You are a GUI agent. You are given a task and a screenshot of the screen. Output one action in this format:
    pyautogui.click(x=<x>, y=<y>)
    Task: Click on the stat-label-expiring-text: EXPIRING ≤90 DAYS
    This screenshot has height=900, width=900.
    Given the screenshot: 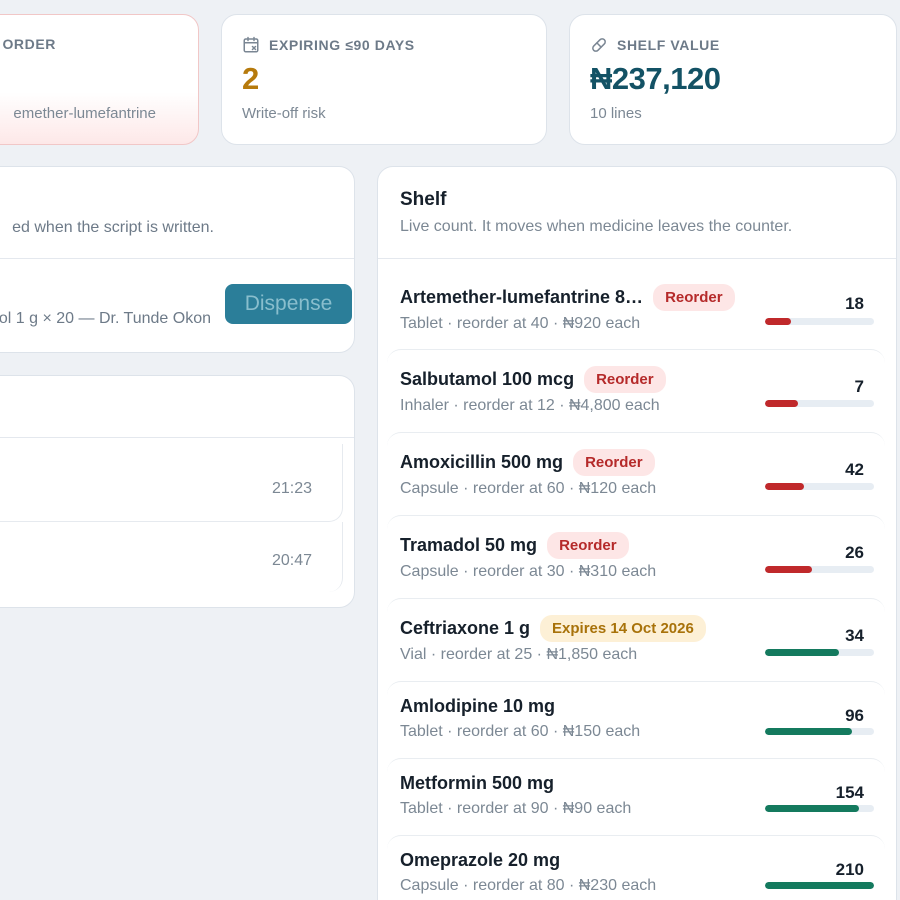 What is the action you would take?
    pyautogui.click(x=342, y=45)
    